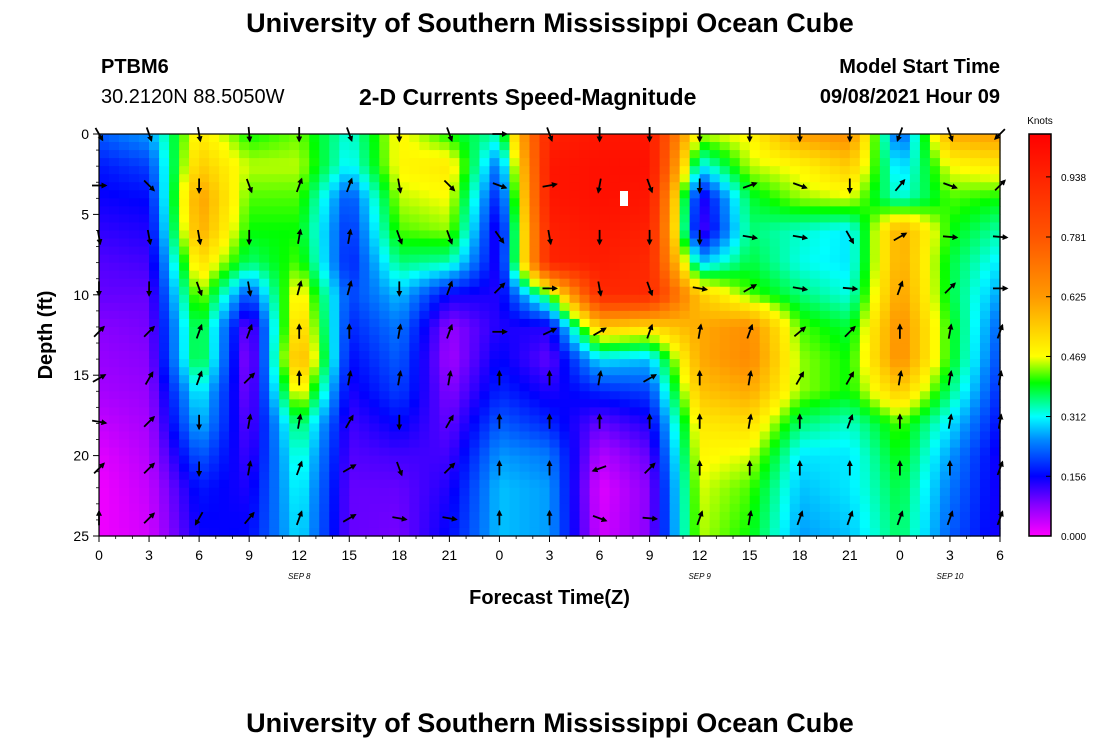 This screenshot has height=750, width=1100. I want to click on current-arrow, so click(950, 331).